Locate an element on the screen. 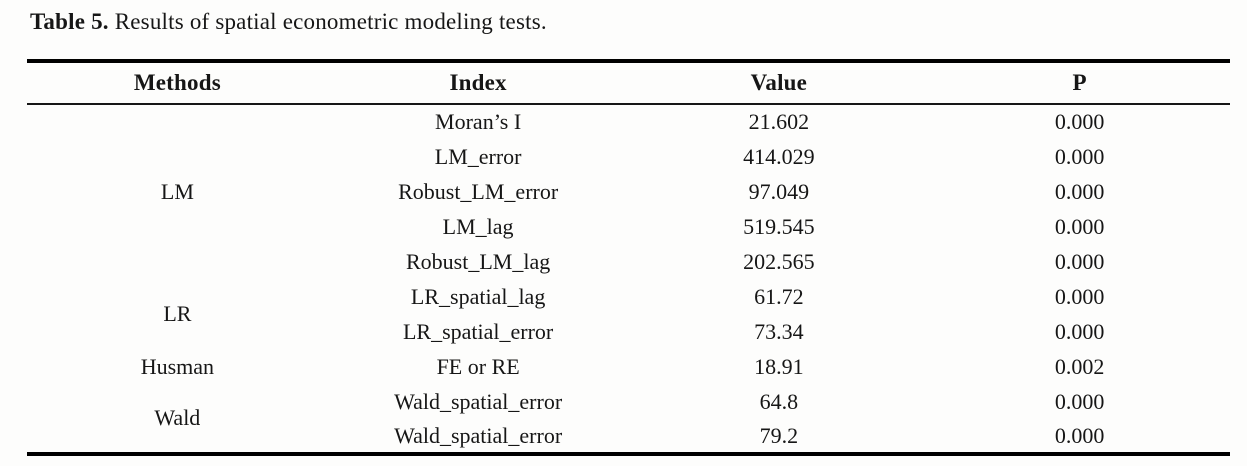 This screenshot has height=466, width=1247. header-methods: Methods is located at coordinates (177, 83).